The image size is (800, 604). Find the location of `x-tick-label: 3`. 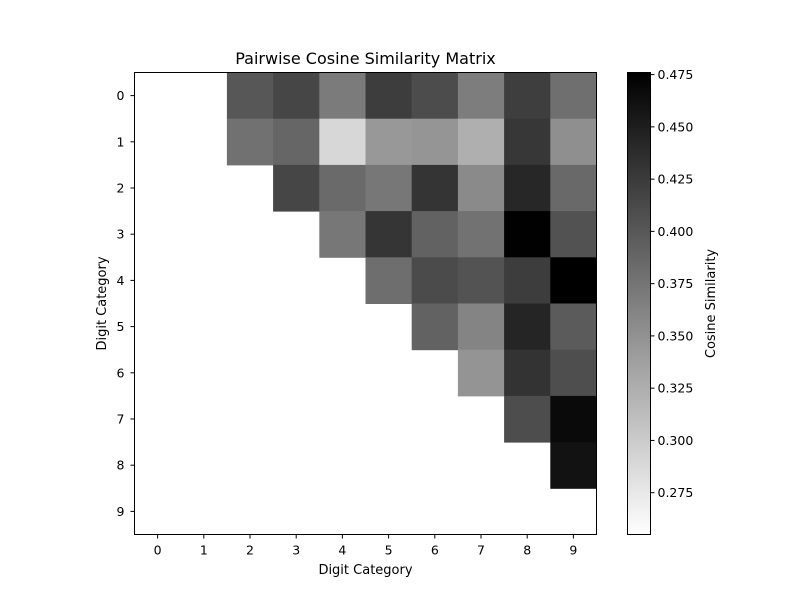

x-tick-label: 3 is located at coordinates (296, 550).